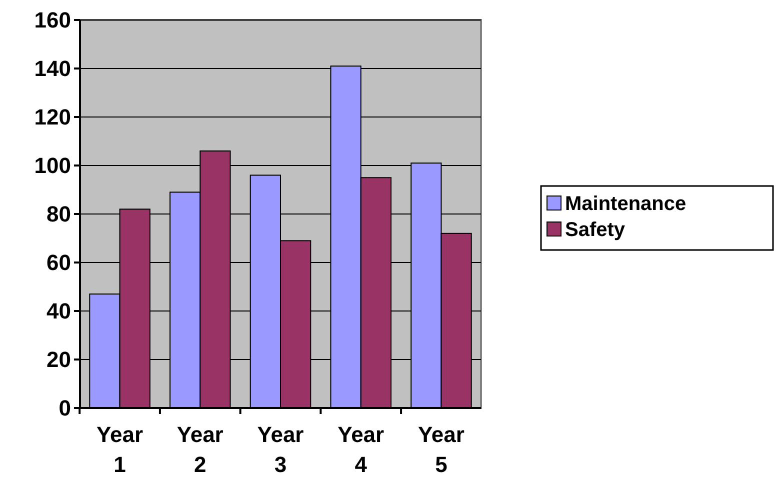 The height and width of the screenshot is (496, 781). What do you see at coordinates (58, 263) in the screenshot?
I see `y-tick-label: 60` at bounding box center [58, 263].